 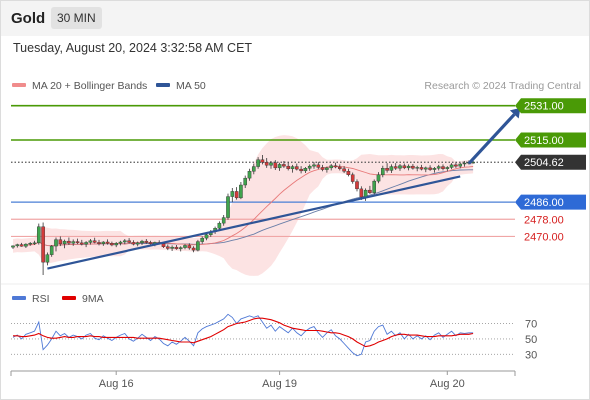 I want to click on projection-arrow-shaft, so click(x=491, y=139).